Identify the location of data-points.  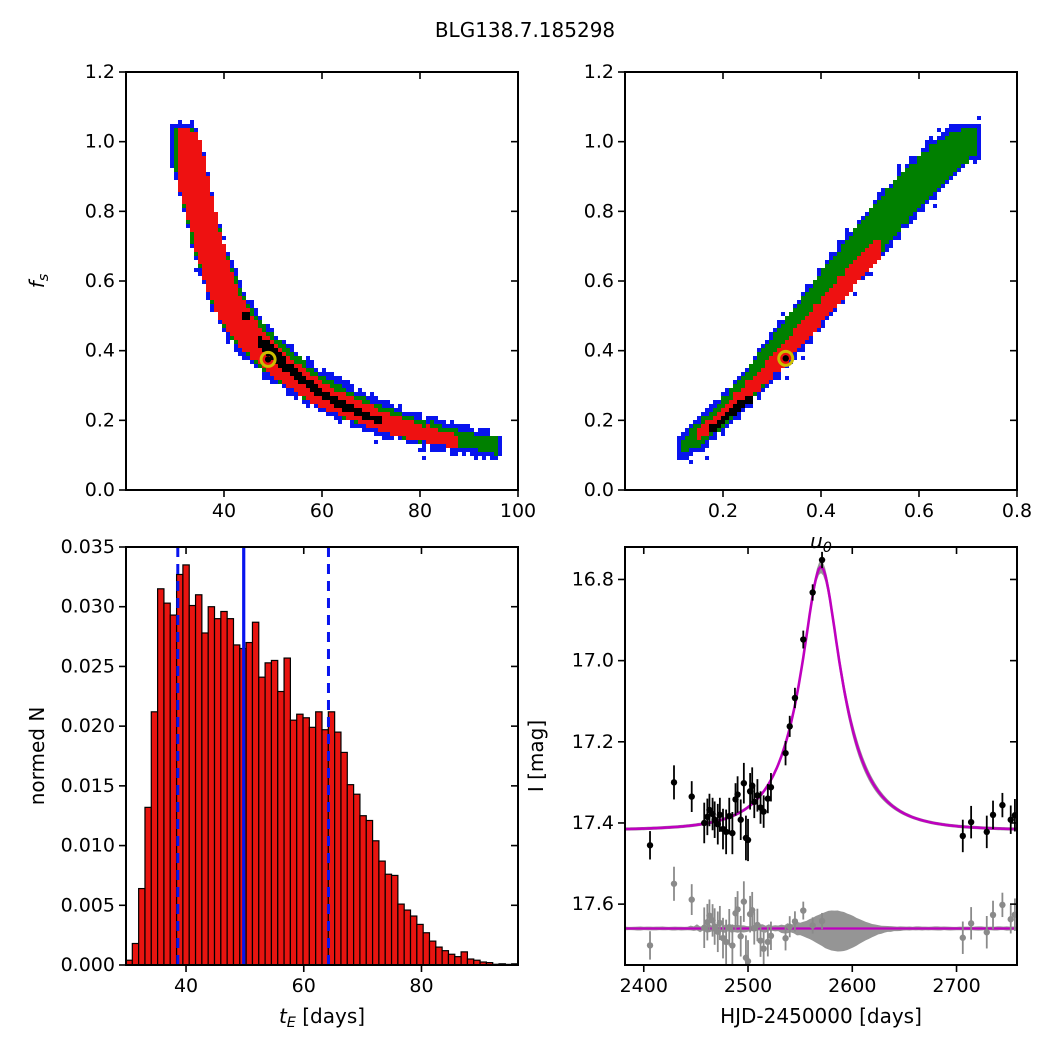
(831, 706).